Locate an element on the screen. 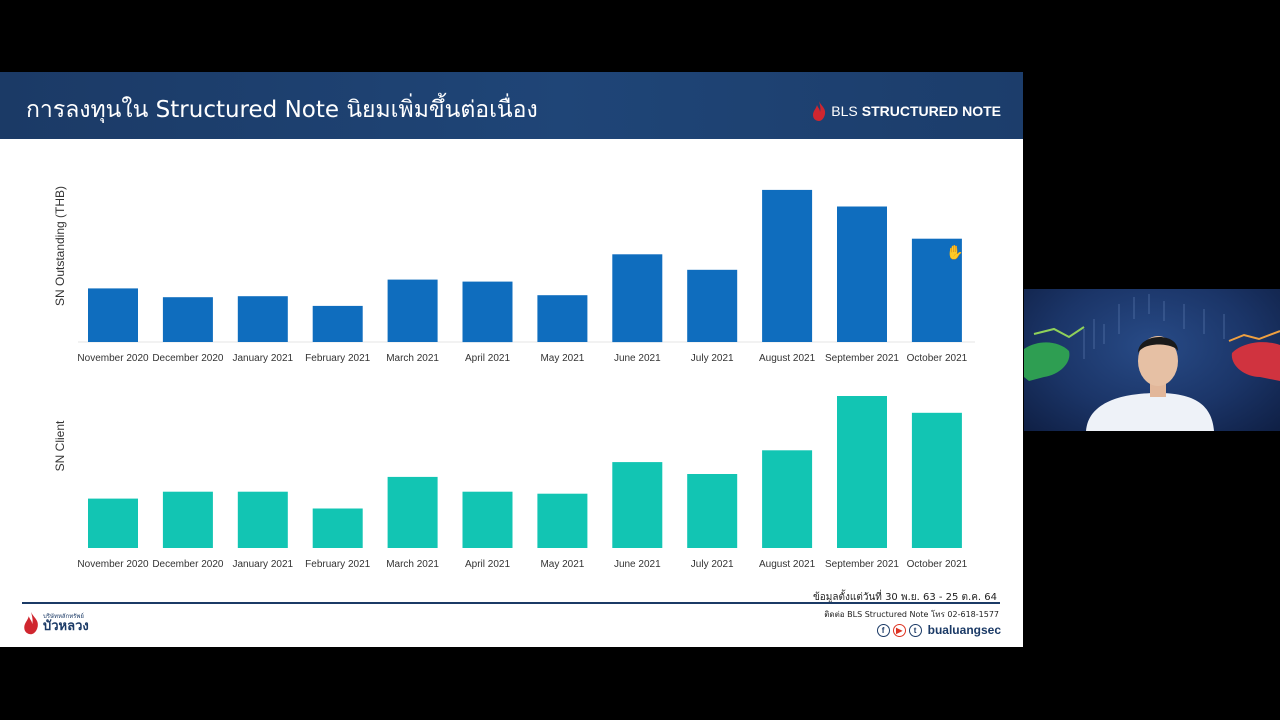  brand-logo: BLS STRUCTURED NOTE is located at coordinates (906, 111).